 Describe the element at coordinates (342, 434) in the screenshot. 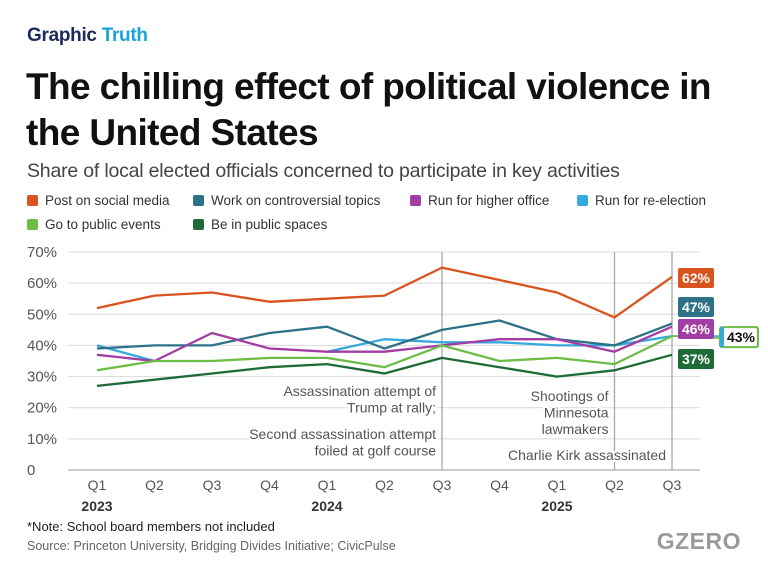

I see `event-annotation: Second assassination attempt` at that location.